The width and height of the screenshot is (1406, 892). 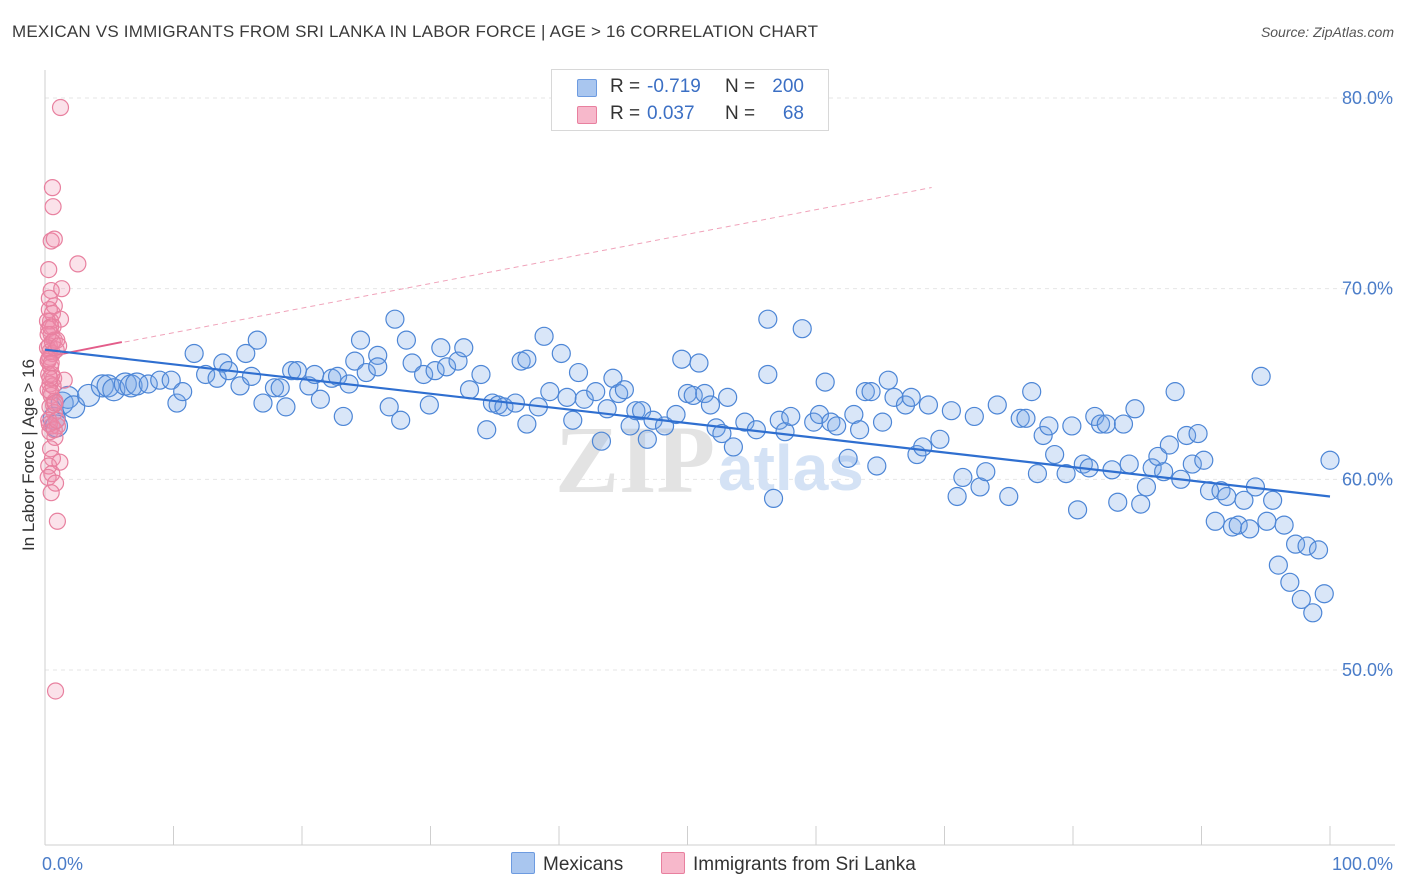 What do you see at coordinates (625, 113) in the screenshot?
I see `legend-r-label: R =` at bounding box center [625, 113].